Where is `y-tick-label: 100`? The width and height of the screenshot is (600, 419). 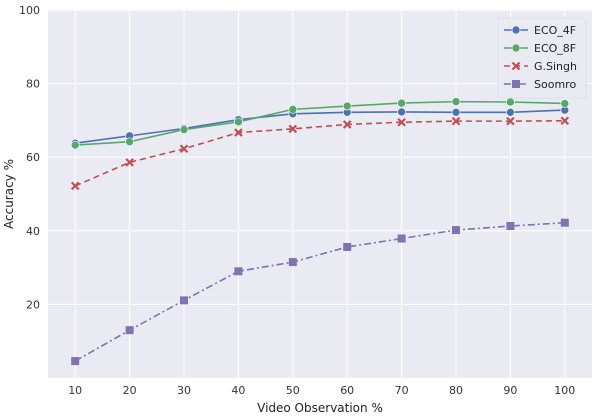
y-tick-label: 100 is located at coordinates (29, 10).